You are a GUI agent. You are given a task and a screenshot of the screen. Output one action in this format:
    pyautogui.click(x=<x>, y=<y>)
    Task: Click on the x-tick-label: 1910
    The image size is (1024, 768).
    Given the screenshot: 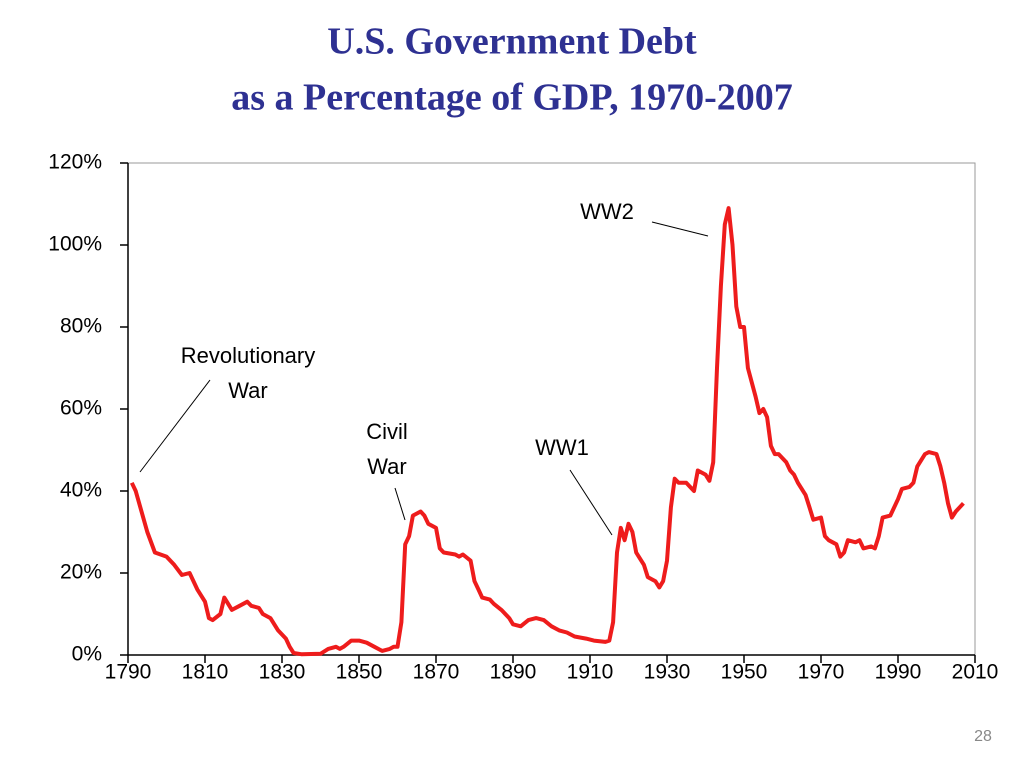 What is the action you would take?
    pyautogui.click(x=590, y=672)
    